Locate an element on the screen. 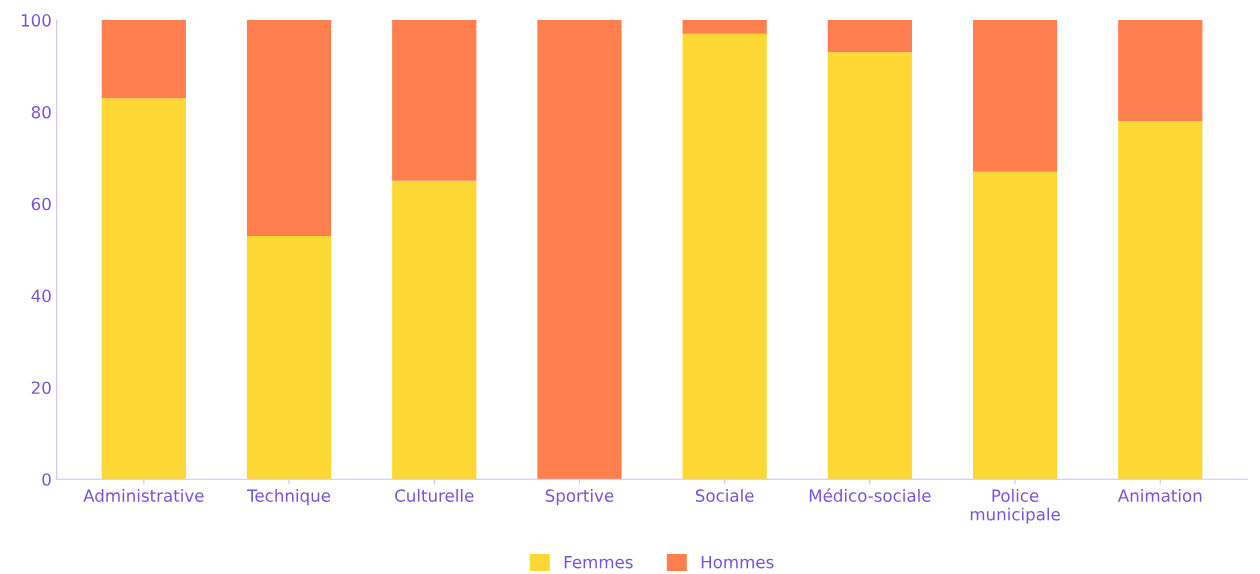  y-tick-label: 0 is located at coordinates (46, 479).